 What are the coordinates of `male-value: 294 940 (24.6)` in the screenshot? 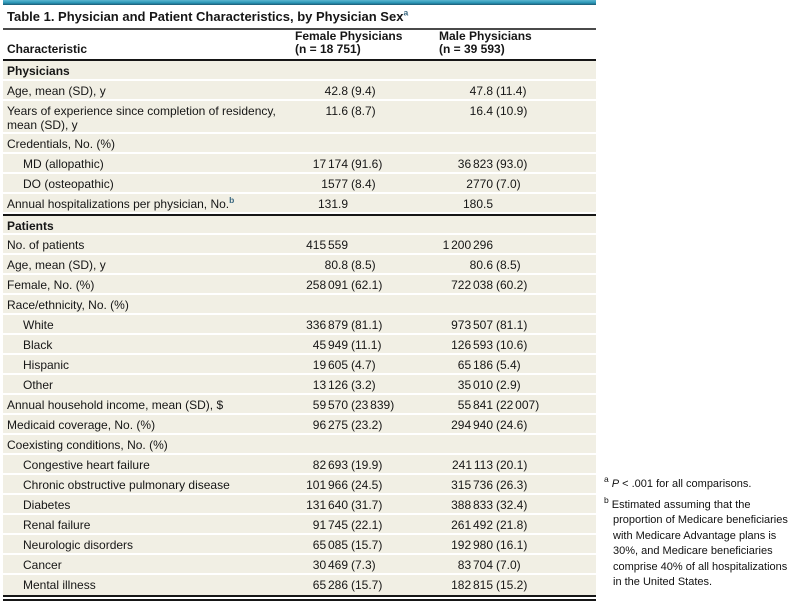 It's located at (489, 425).